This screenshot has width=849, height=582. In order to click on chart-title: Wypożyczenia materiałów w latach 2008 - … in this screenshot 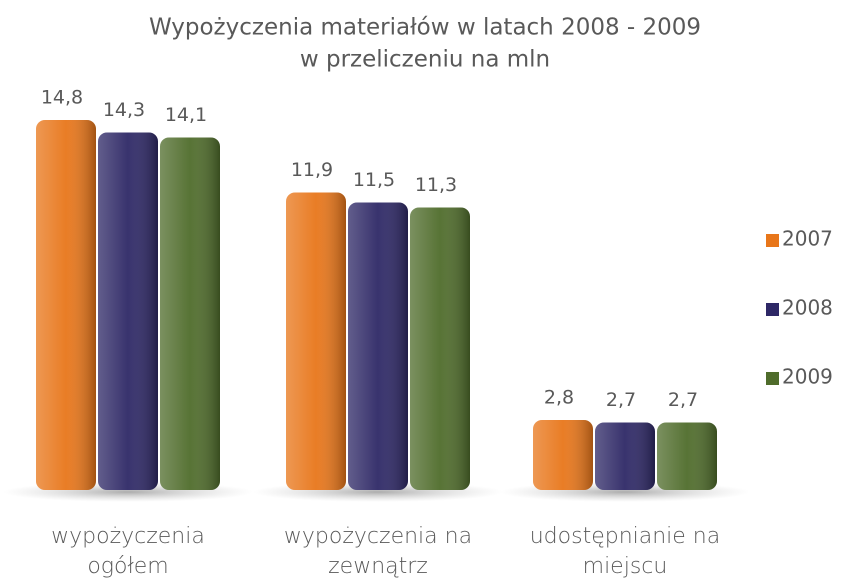, I will do `click(425, 28)`.